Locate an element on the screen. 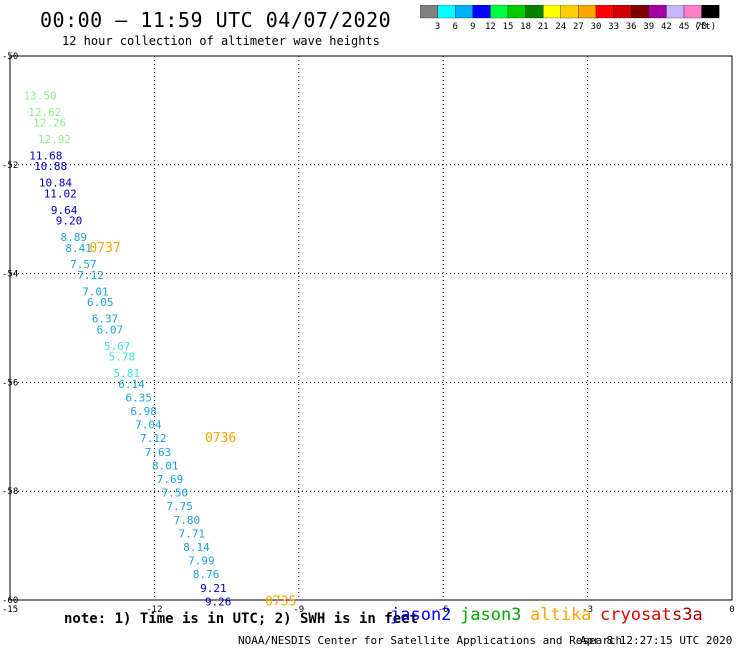 The width and height of the screenshot is (740, 650). color-legend: 3 6 9 12 15 18 21 24 27 30 33 36 39 42 45 70(ft) is located at coordinates (570, 18).